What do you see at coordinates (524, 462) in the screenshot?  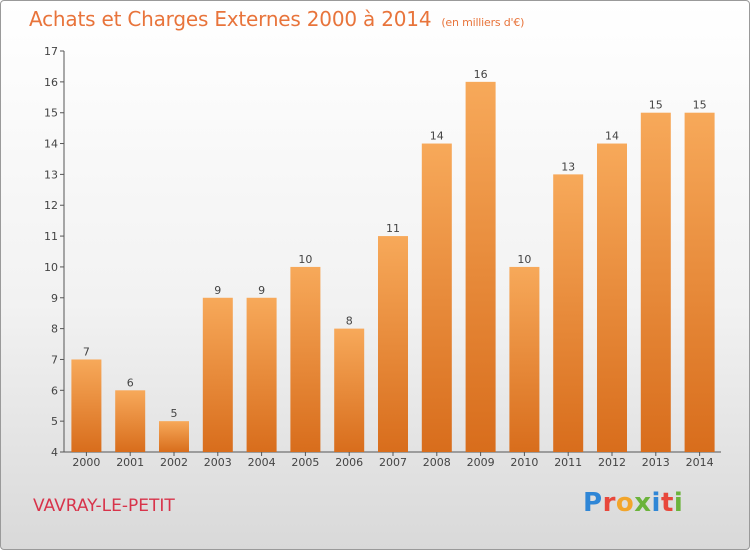 I see `x-tick-label: 2010` at bounding box center [524, 462].